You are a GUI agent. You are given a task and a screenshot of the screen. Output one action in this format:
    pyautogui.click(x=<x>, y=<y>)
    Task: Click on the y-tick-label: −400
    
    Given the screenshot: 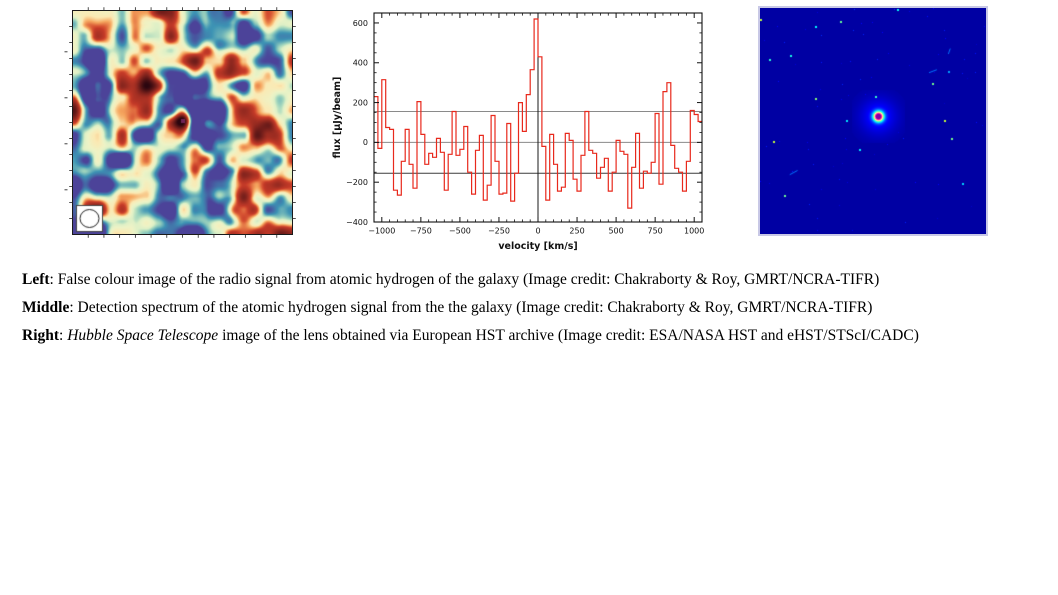 What is the action you would take?
    pyautogui.click(x=357, y=222)
    